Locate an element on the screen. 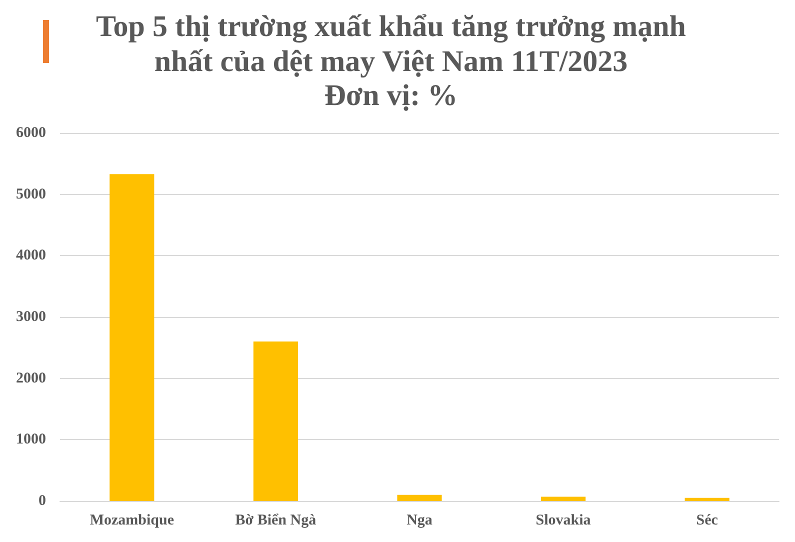 Image resolution: width=795 pixels, height=542 pixels. y-tick-label: 3000 is located at coordinates (31, 317).